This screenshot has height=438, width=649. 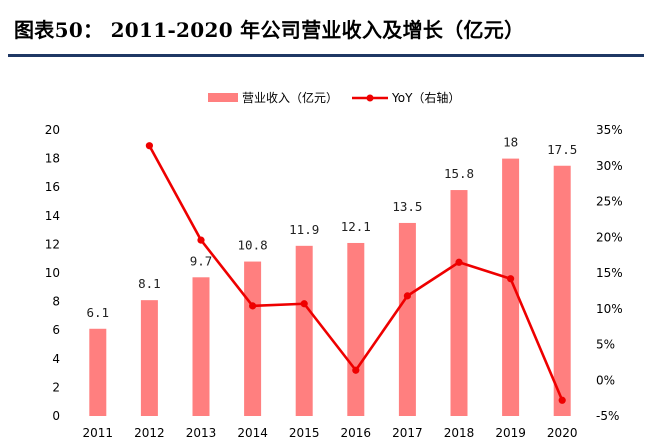 What do you see at coordinates (253, 306) in the screenshot?
I see `yoy-point-2014` at bounding box center [253, 306].